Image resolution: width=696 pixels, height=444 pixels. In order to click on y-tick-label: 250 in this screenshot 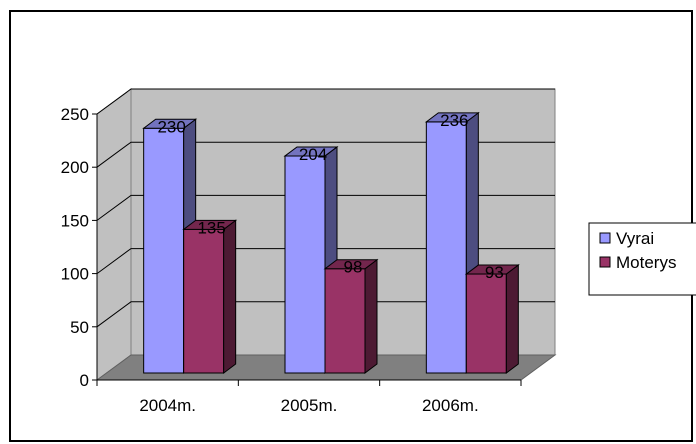, I will do `click(75, 114)`.